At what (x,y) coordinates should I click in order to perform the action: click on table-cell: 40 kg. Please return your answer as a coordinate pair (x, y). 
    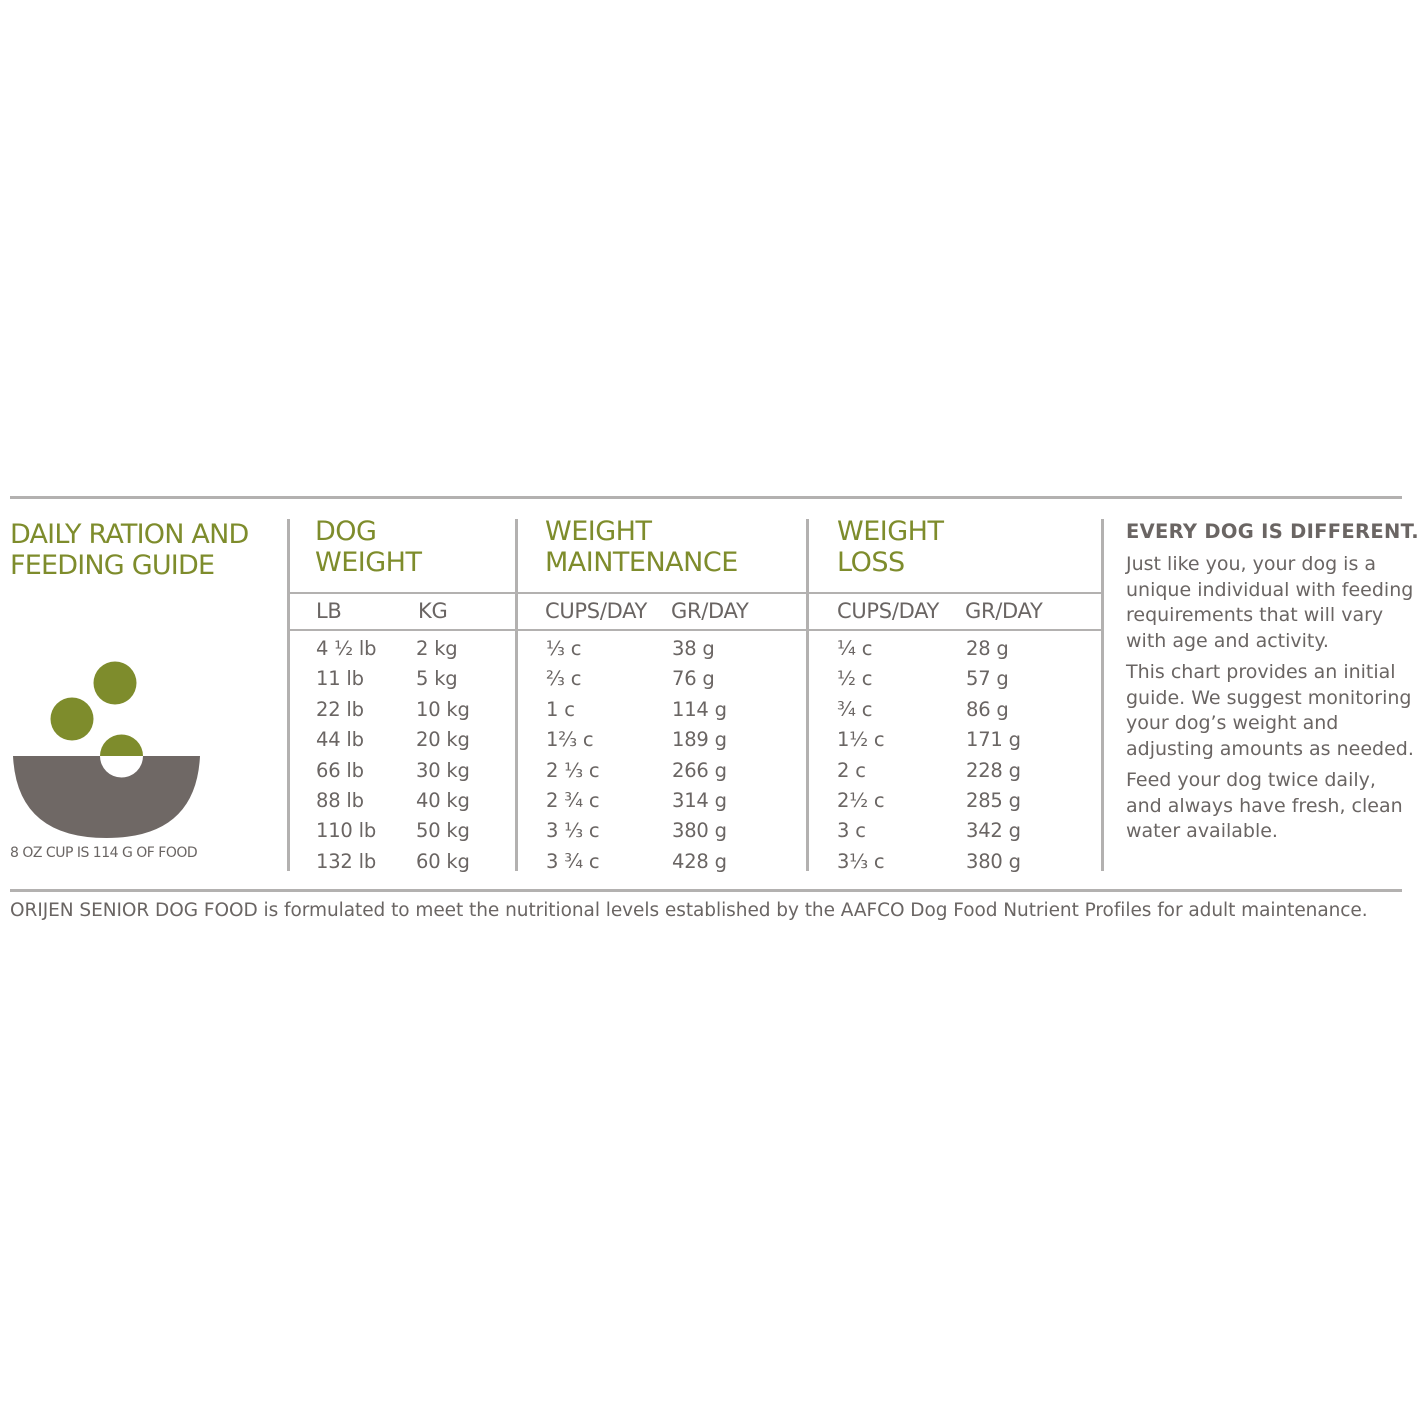
    Looking at the image, I should click on (443, 800).